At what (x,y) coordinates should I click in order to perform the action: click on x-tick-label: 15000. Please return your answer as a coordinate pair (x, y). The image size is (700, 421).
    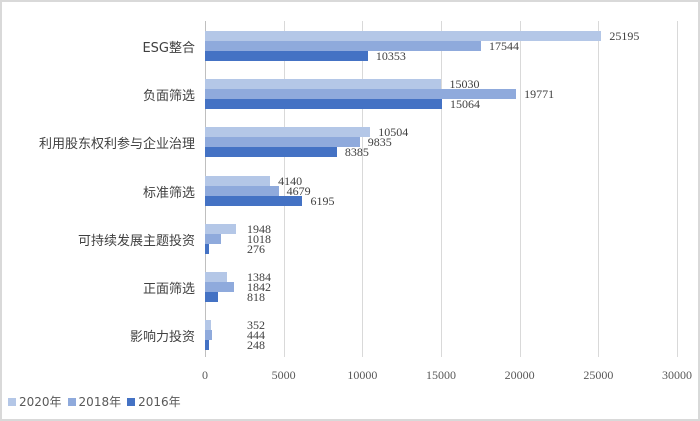
    Looking at the image, I should click on (441, 375).